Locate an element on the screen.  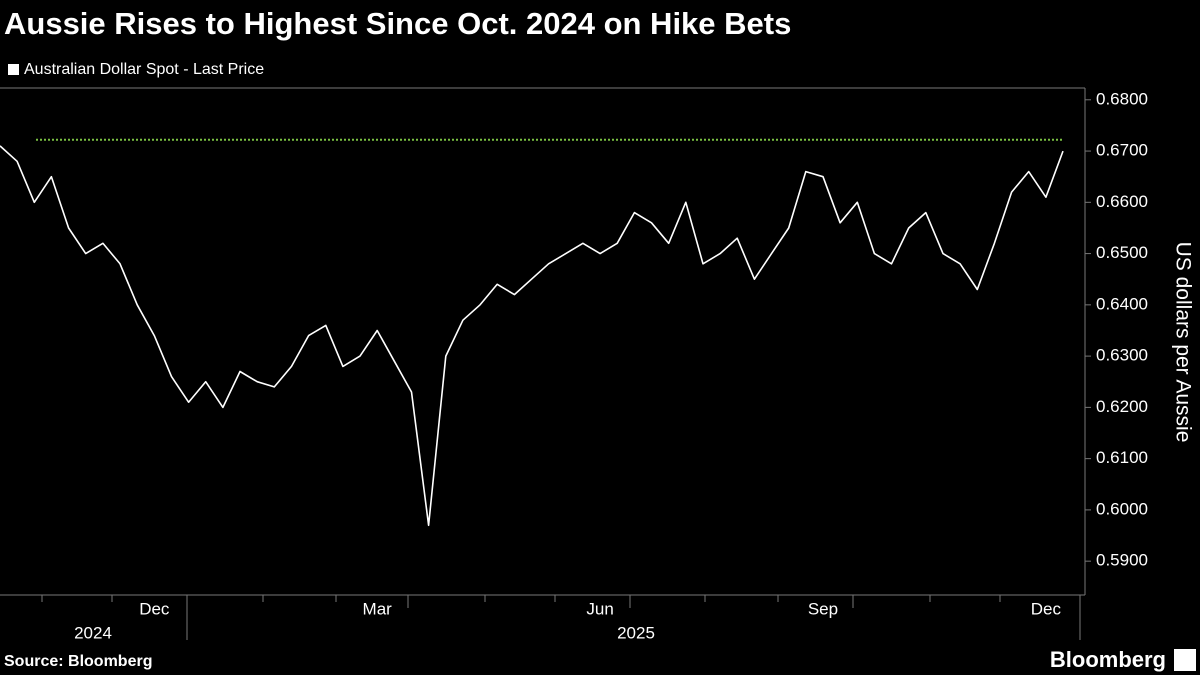
y-tick-label: 0.6500 is located at coordinates (1122, 252).